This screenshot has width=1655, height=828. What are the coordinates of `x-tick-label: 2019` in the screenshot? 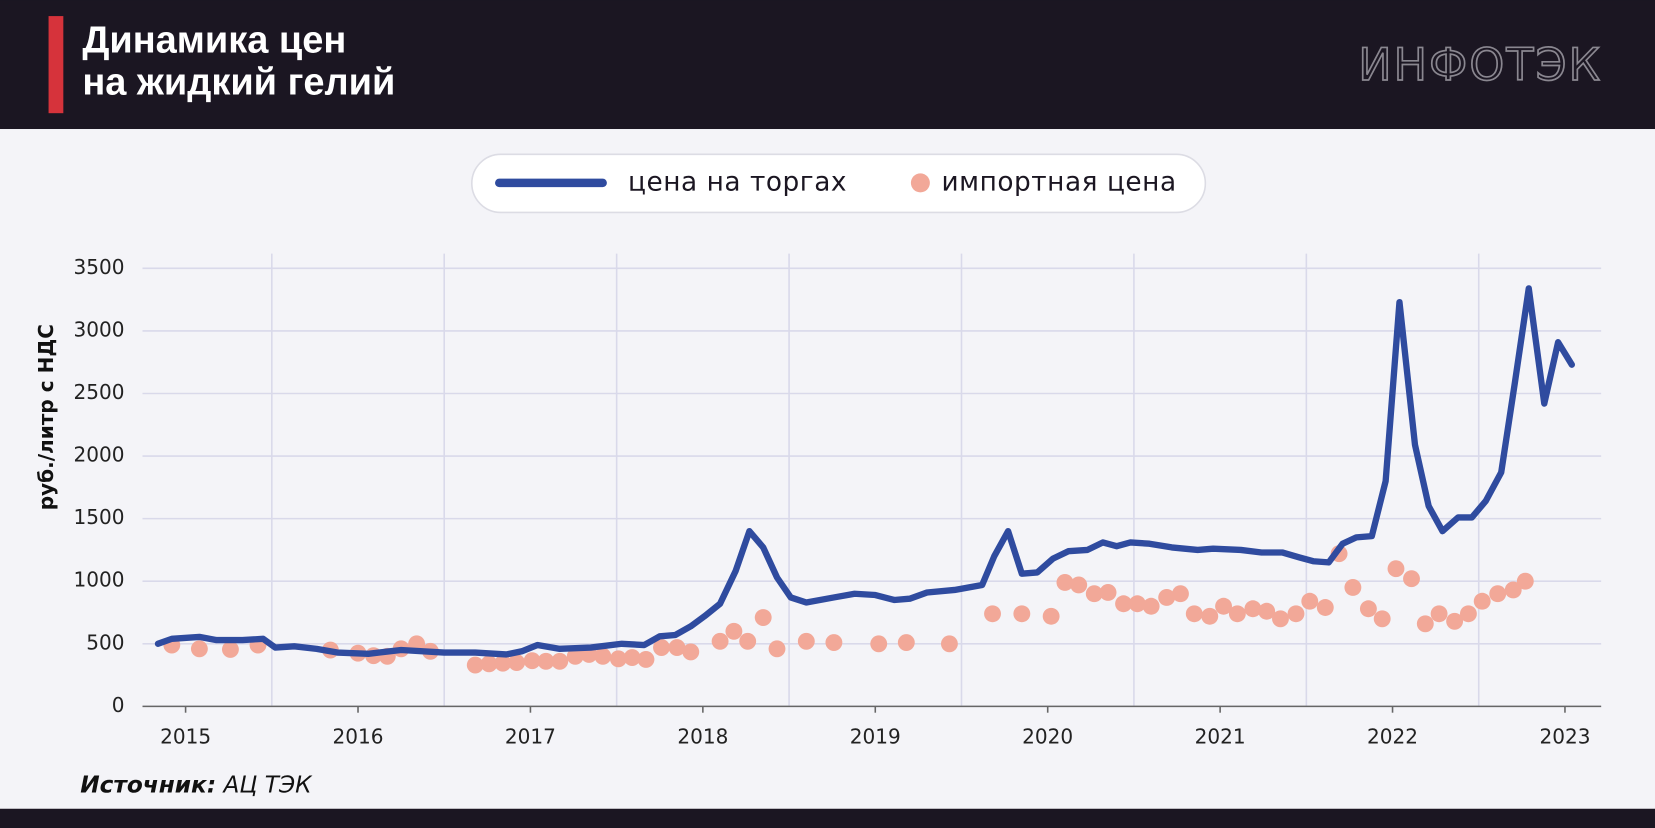 It's located at (875, 737).